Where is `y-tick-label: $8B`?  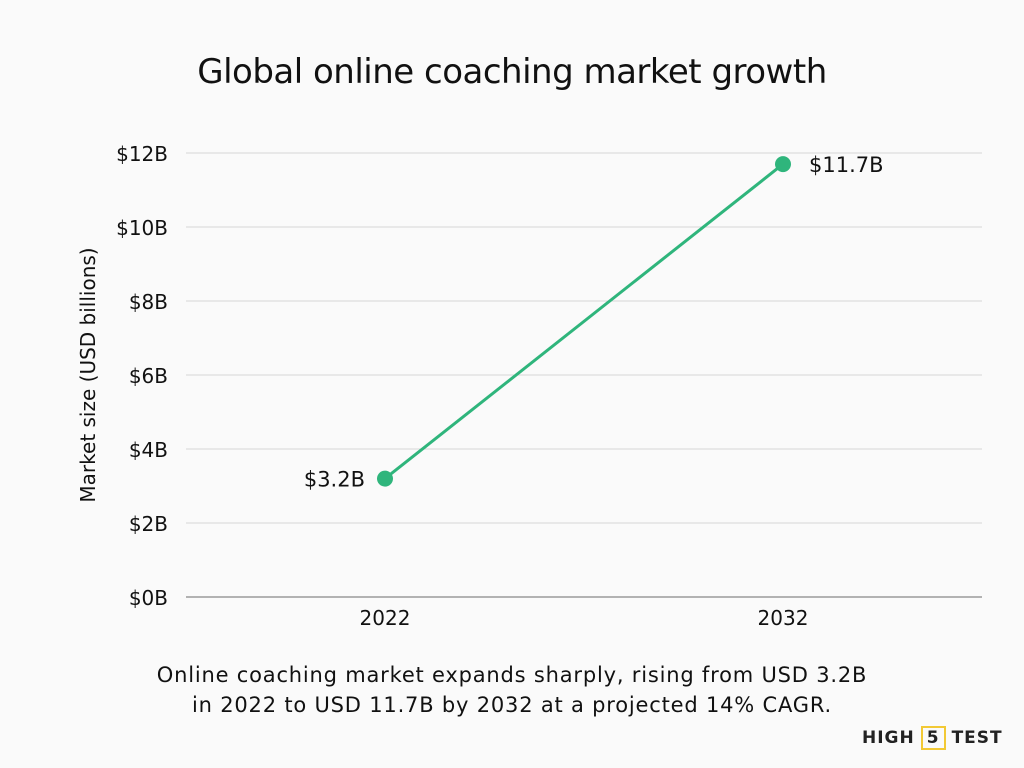
y-tick-label: $8B is located at coordinates (148, 302).